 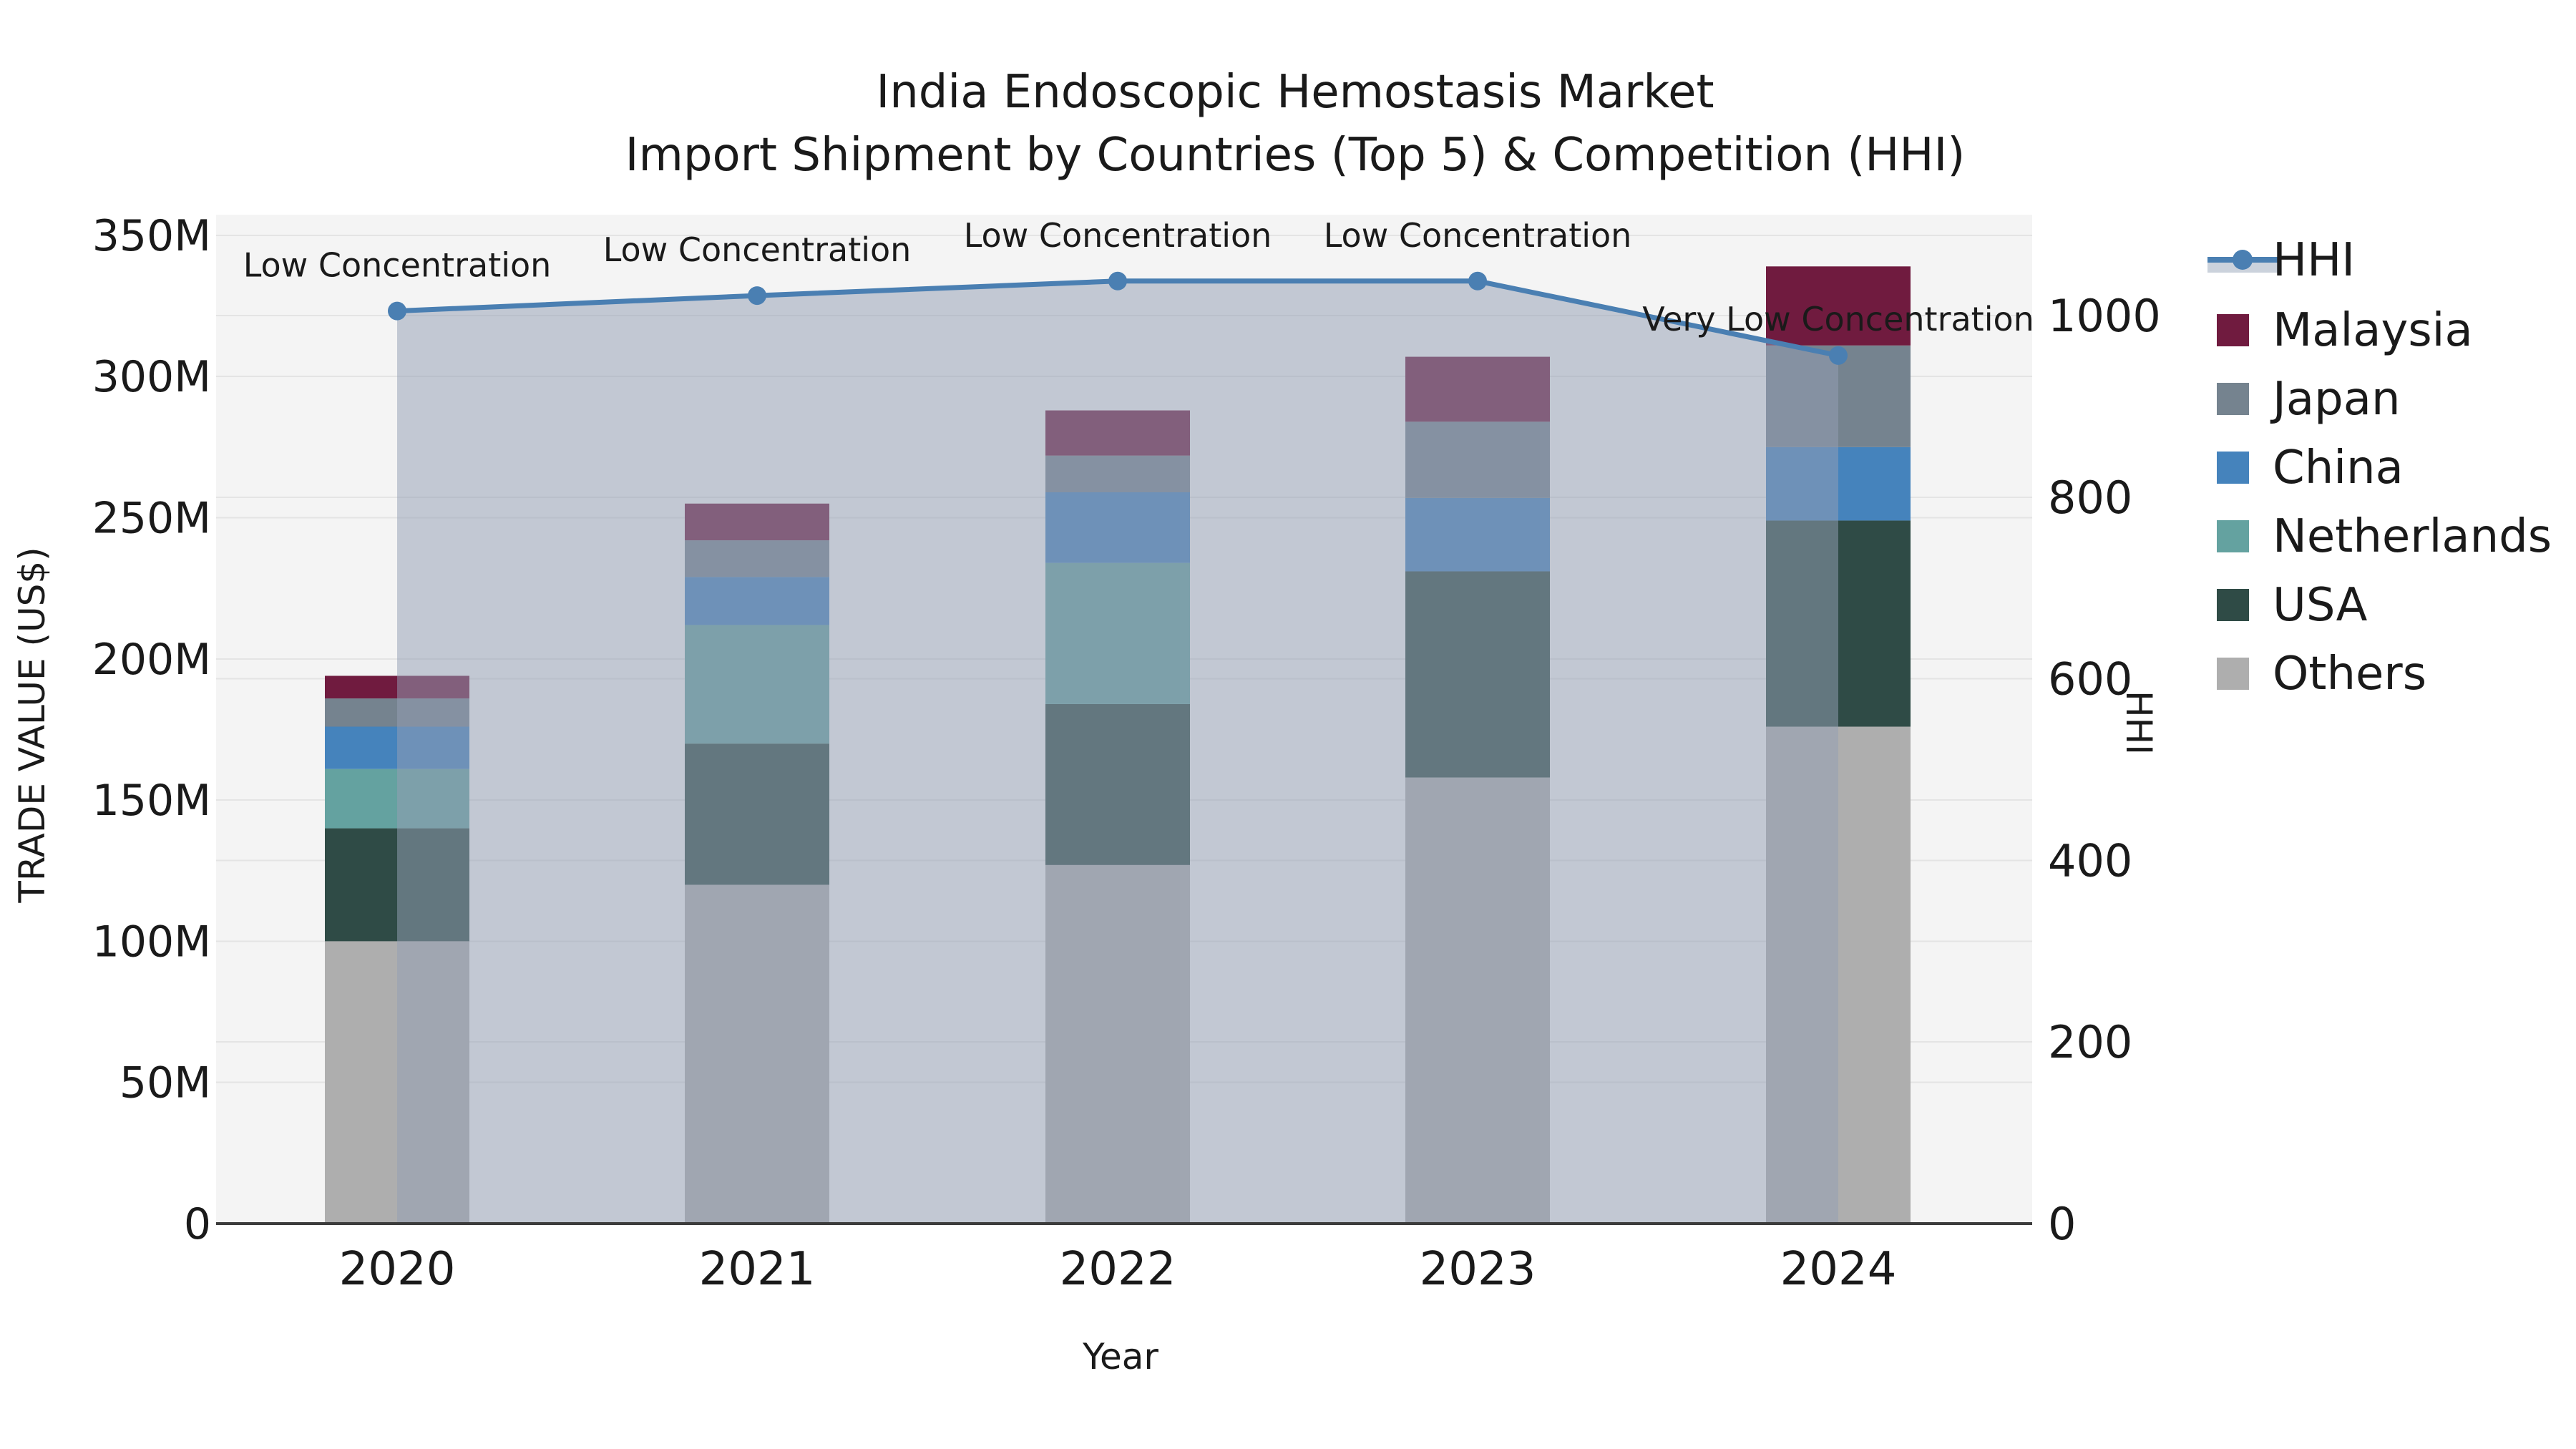 What do you see at coordinates (2233, 674) in the screenshot?
I see `legend-swatch-others` at bounding box center [2233, 674].